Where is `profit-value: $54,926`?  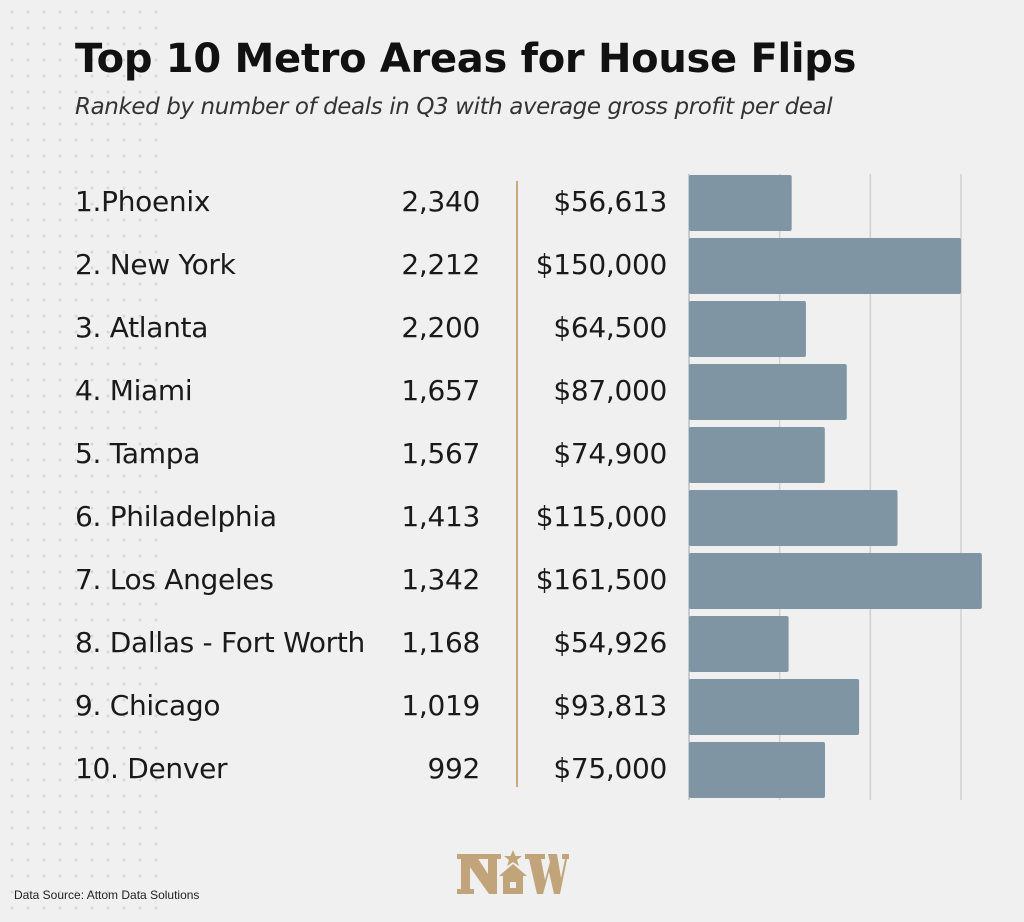
profit-value: $54,926 is located at coordinates (610, 642).